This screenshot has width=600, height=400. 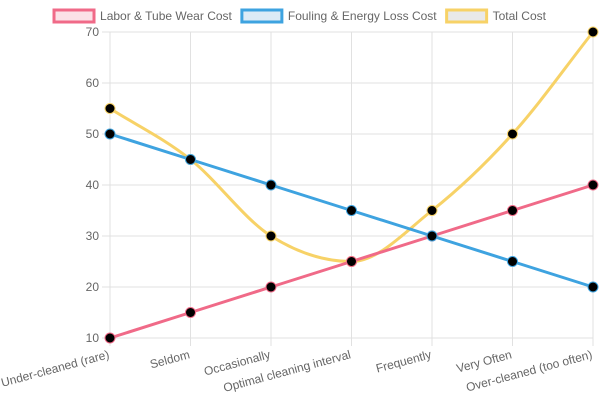 What do you see at coordinates (93, 338) in the screenshot?
I see `y-tick-label: 10` at bounding box center [93, 338].